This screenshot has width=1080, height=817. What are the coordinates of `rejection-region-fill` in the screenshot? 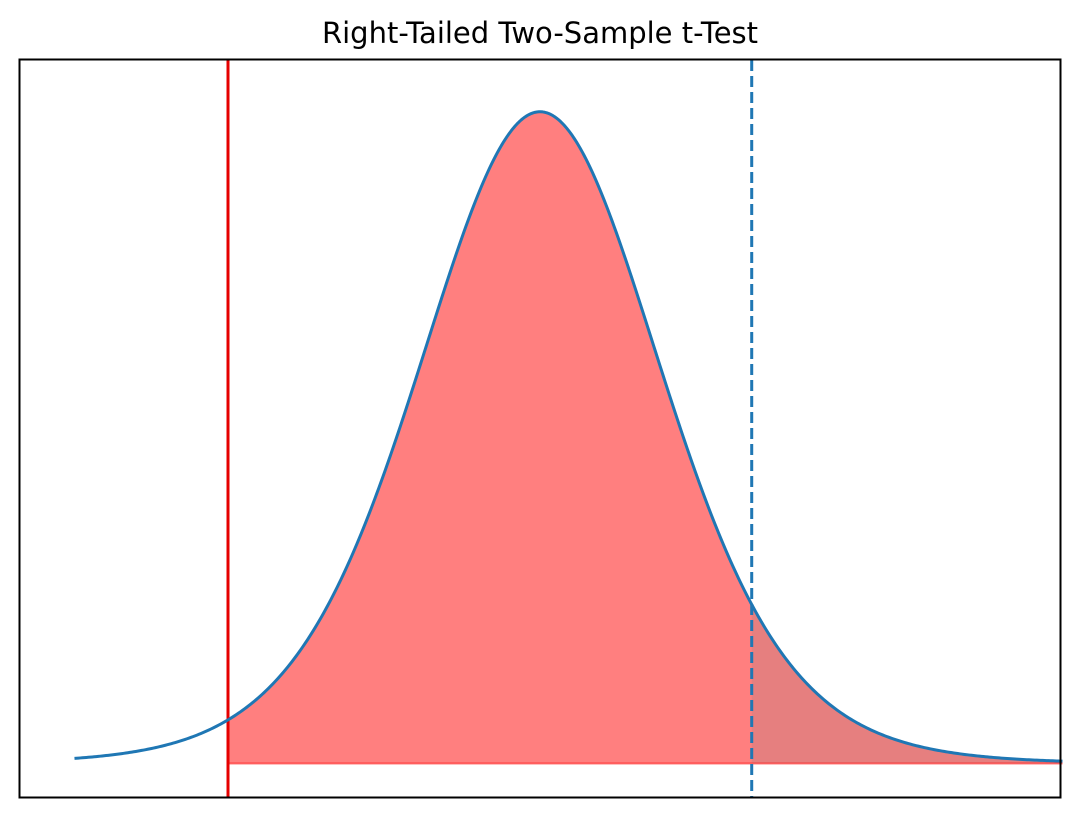 It's located at (907, 684).